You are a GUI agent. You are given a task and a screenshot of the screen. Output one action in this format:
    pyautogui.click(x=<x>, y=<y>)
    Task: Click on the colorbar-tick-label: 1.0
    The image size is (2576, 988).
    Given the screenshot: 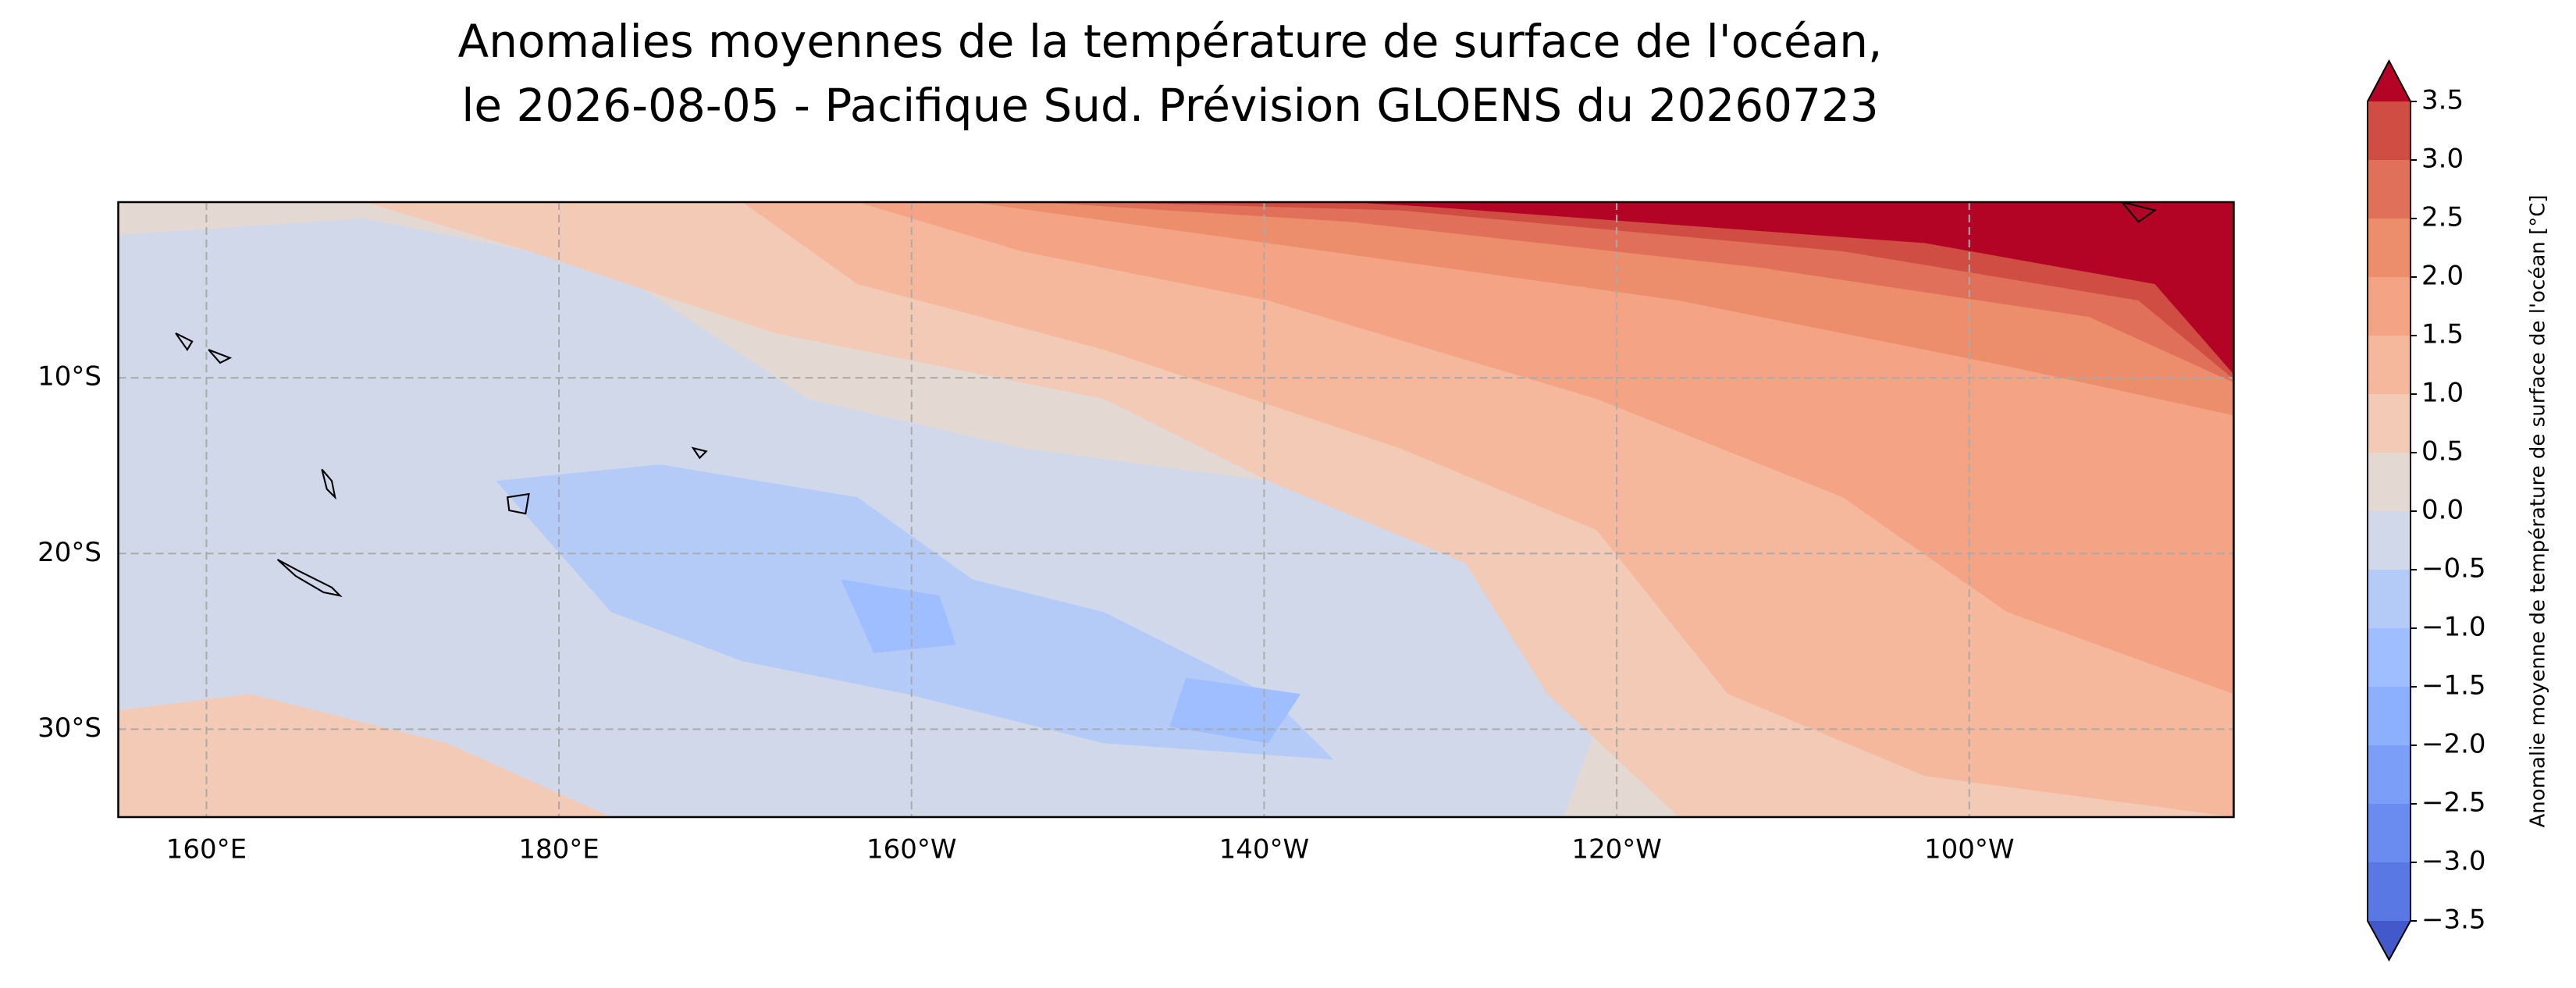 What is the action you would take?
    pyautogui.click(x=2442, y=393)
    